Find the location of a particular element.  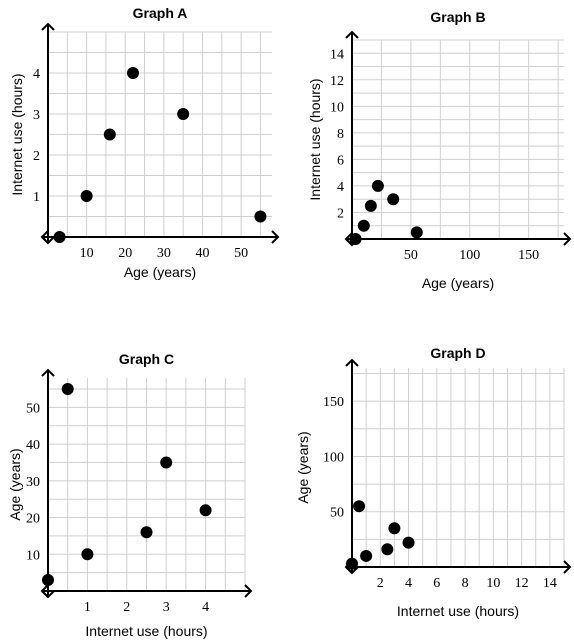

x-tick-label: 30 is located at coordinates (164, 253).